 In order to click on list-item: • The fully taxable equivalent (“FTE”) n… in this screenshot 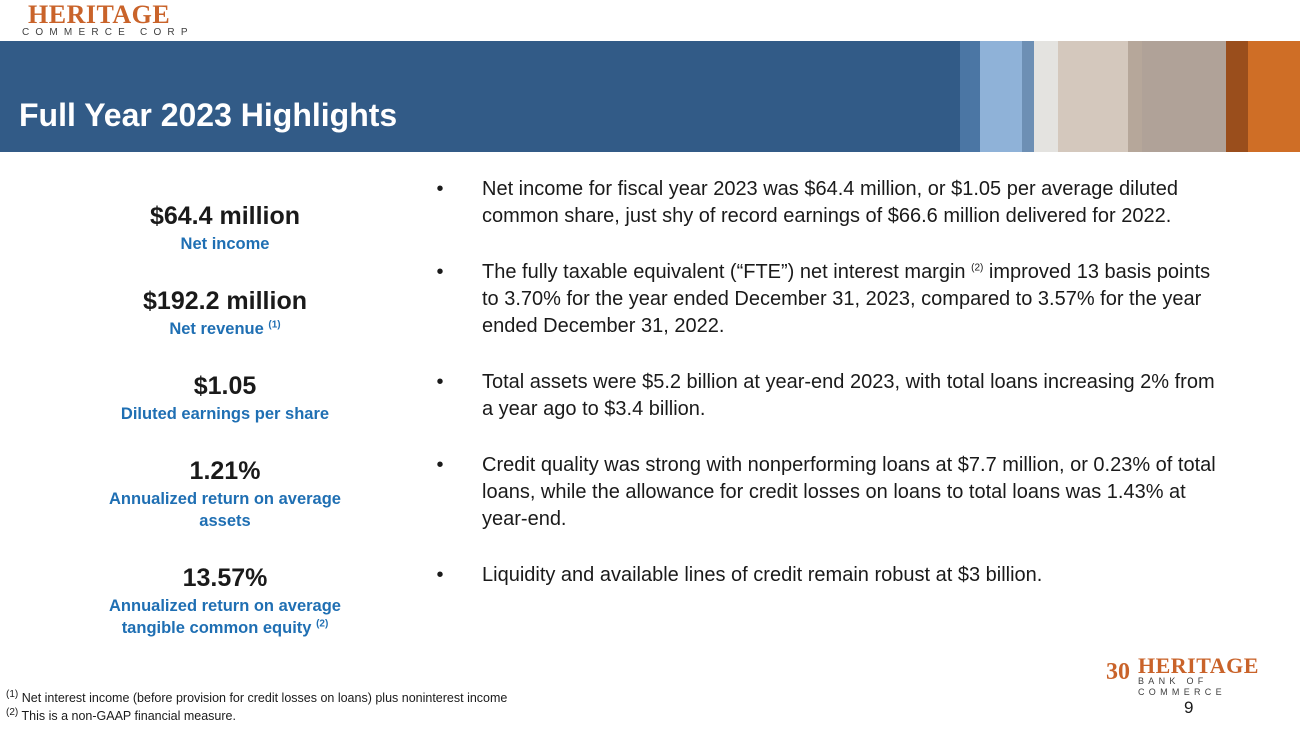, I will do `click(825, 299)`.